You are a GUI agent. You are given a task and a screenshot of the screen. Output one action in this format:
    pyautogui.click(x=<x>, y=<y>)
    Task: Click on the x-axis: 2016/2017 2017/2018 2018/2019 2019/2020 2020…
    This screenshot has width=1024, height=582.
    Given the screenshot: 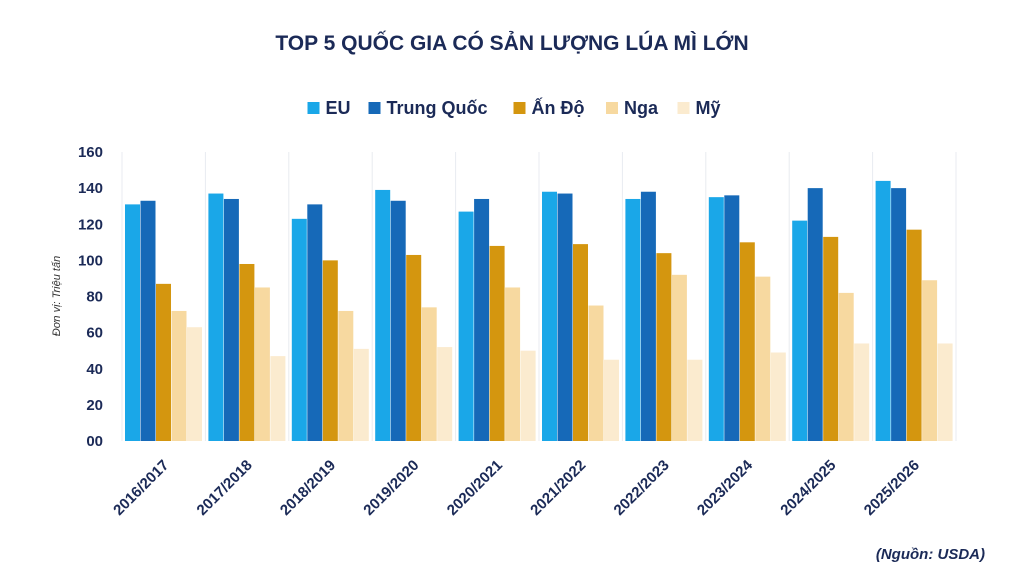 What is the action you would take?
    pyautogui.click(x=516, y=487)
    